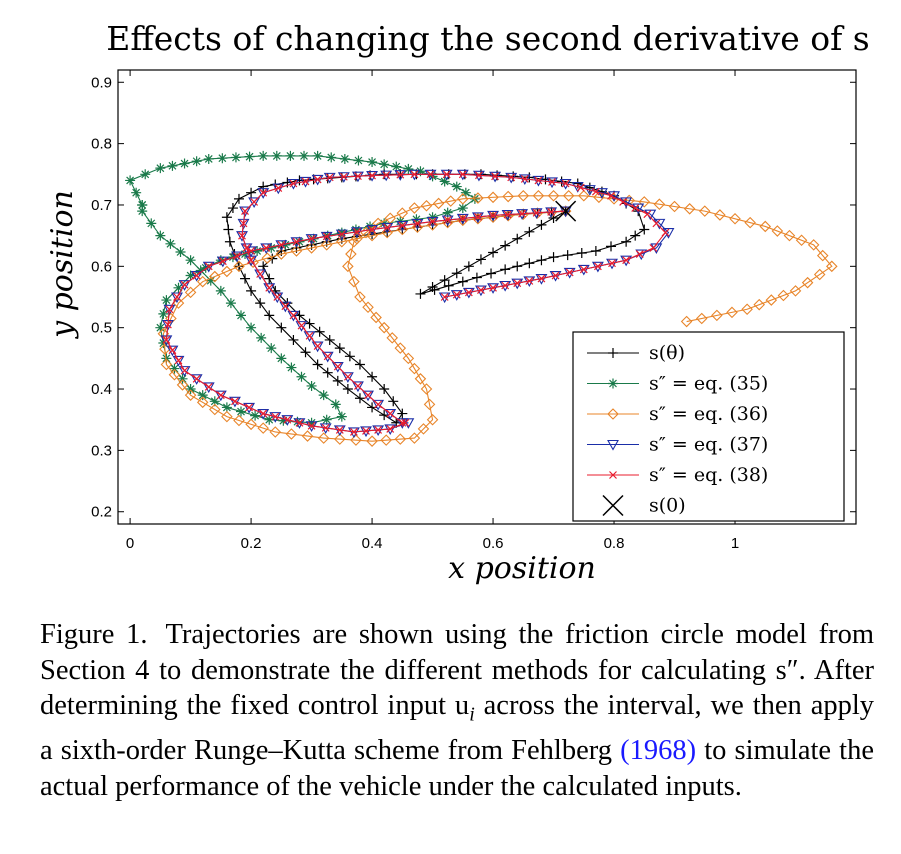 The width and height of the screenshot is (901, 854). I want to click on y-axis-label: y position, so click(62, 265).